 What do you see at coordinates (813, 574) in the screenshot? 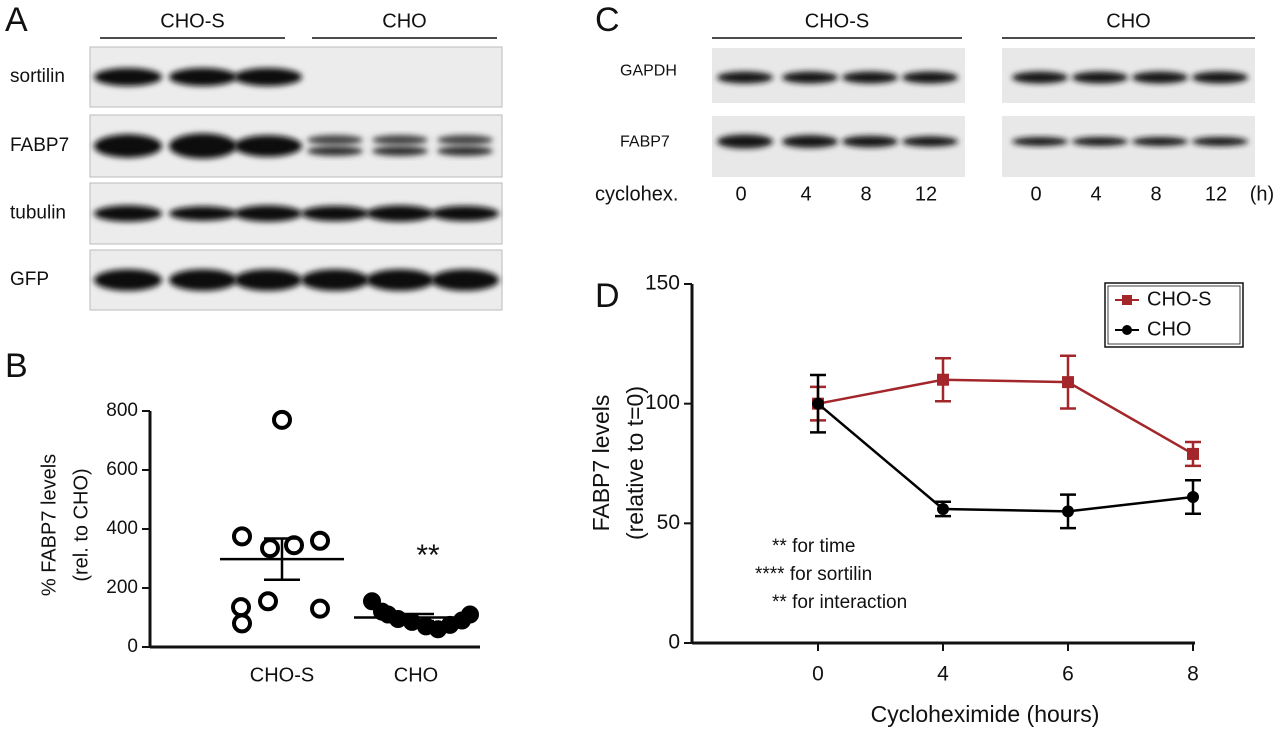
I see `annotation: **** for sortilin` at bounding box center [813, 574].